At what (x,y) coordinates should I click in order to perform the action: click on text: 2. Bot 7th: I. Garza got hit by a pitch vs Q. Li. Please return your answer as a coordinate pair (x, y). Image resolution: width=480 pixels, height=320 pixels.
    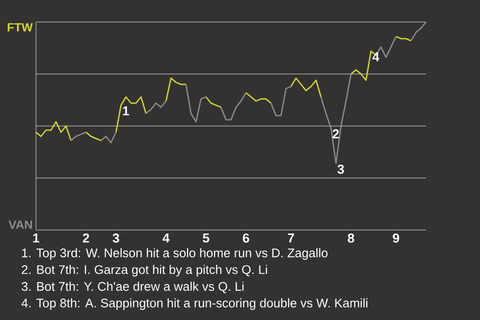
    Looking at the image, I should click on (144, 270).